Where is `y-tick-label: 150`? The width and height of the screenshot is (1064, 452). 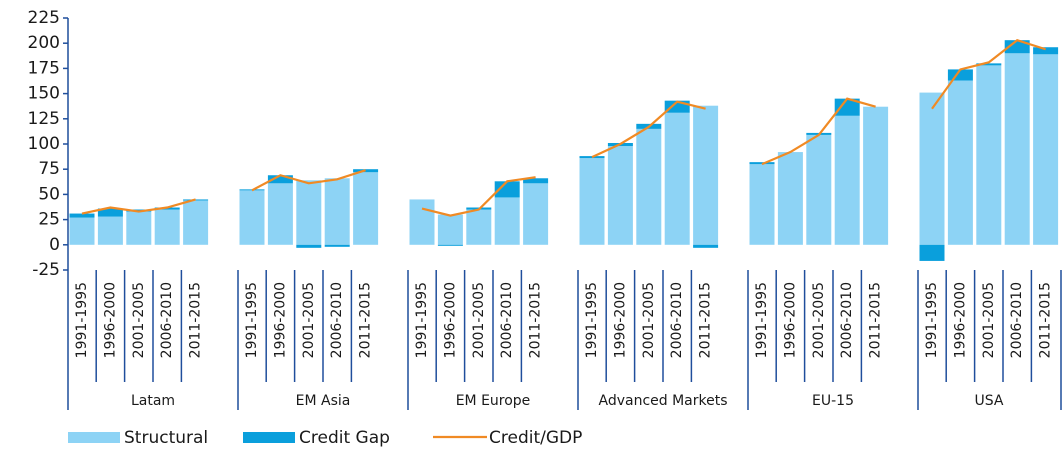
y-tick-label: 150 is located at coordinates (44, 94).